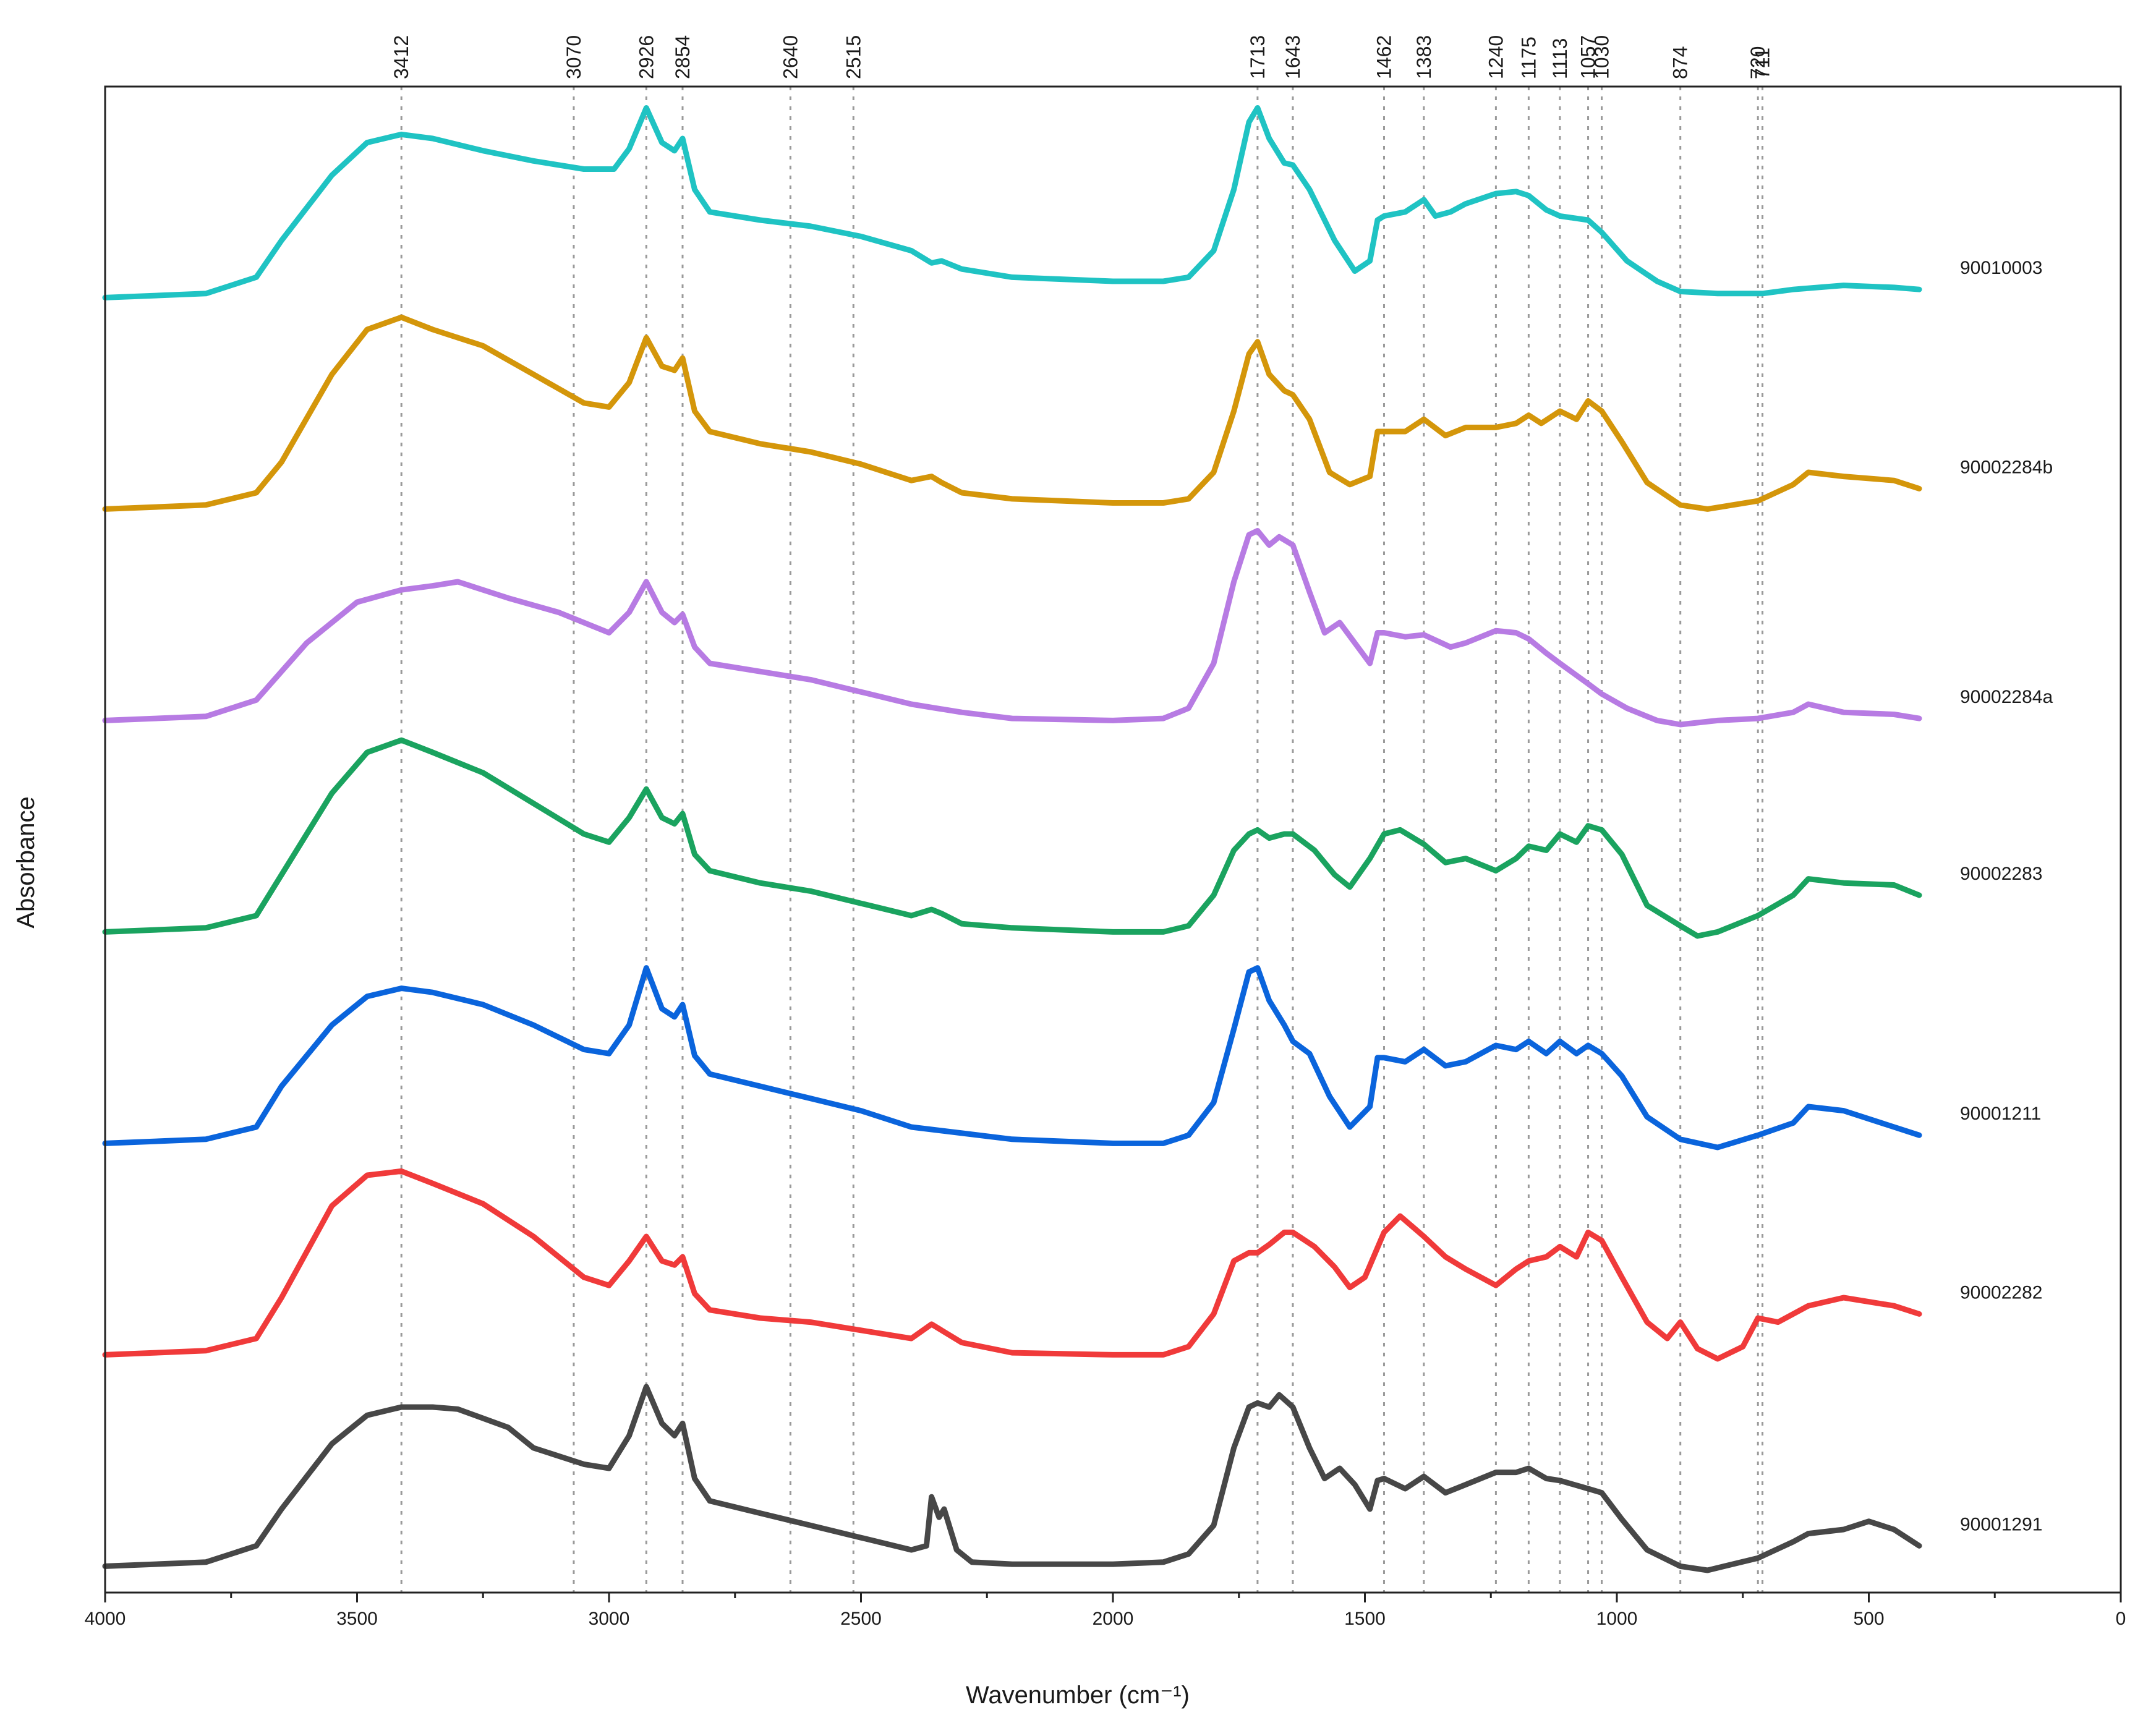 This screenshot has height=1723, width=2156. Describe the element at coordinates (1424, 57) in the screenshot. I see `peak-label-1383: 1383` at that location.